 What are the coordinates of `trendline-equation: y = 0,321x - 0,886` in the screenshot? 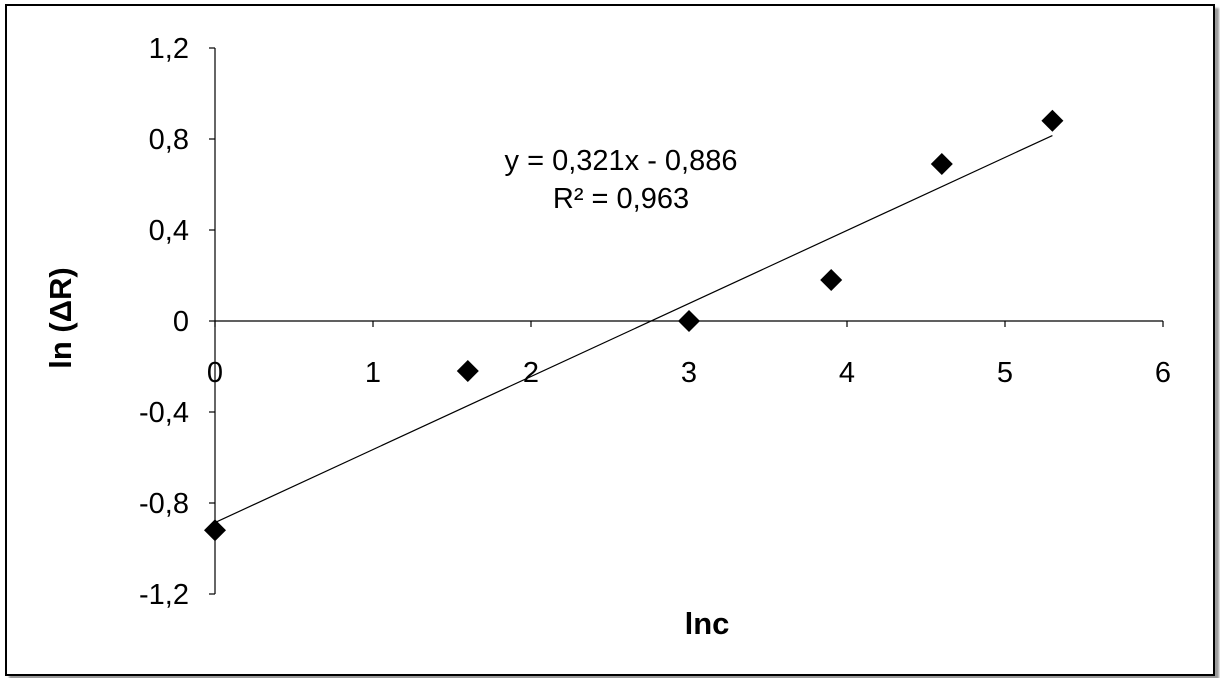 It's located at (621, 161).